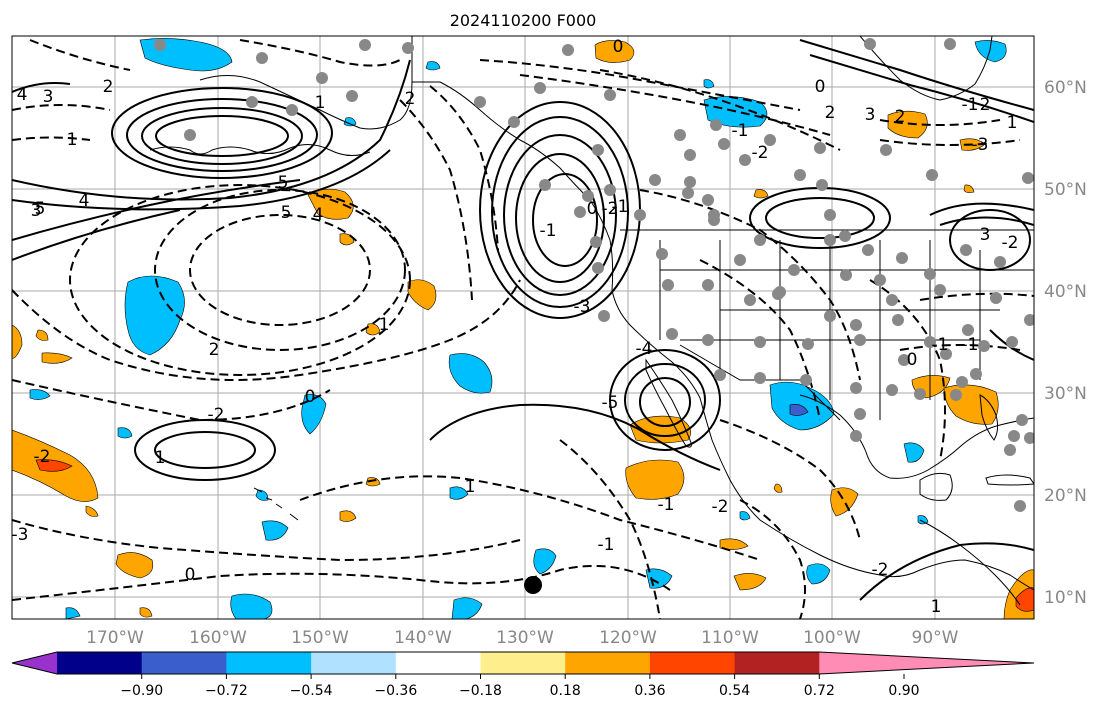 This screenshot has width=1105, height=716. I want to click on lon-label: 150°W, so click(320, 638).